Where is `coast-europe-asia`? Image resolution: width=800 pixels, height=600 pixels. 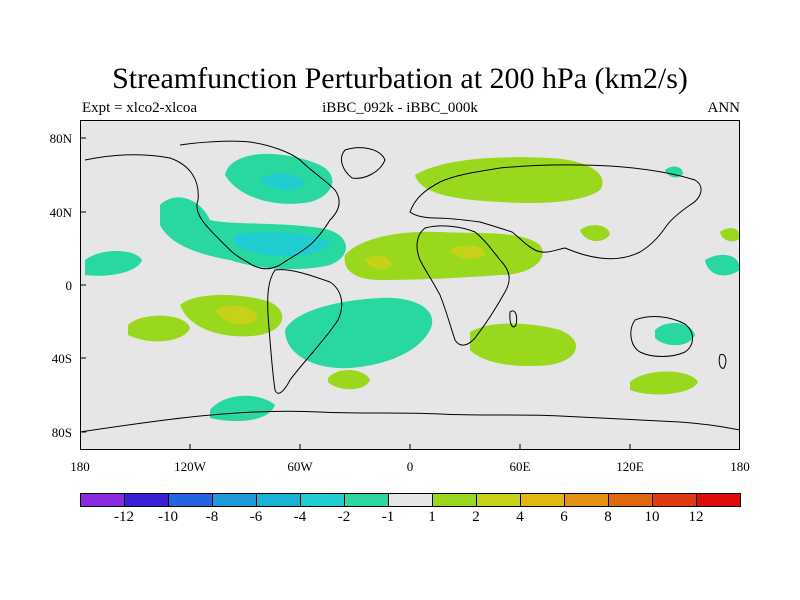
coast-europe-asia is located at coordinates (555, 212).